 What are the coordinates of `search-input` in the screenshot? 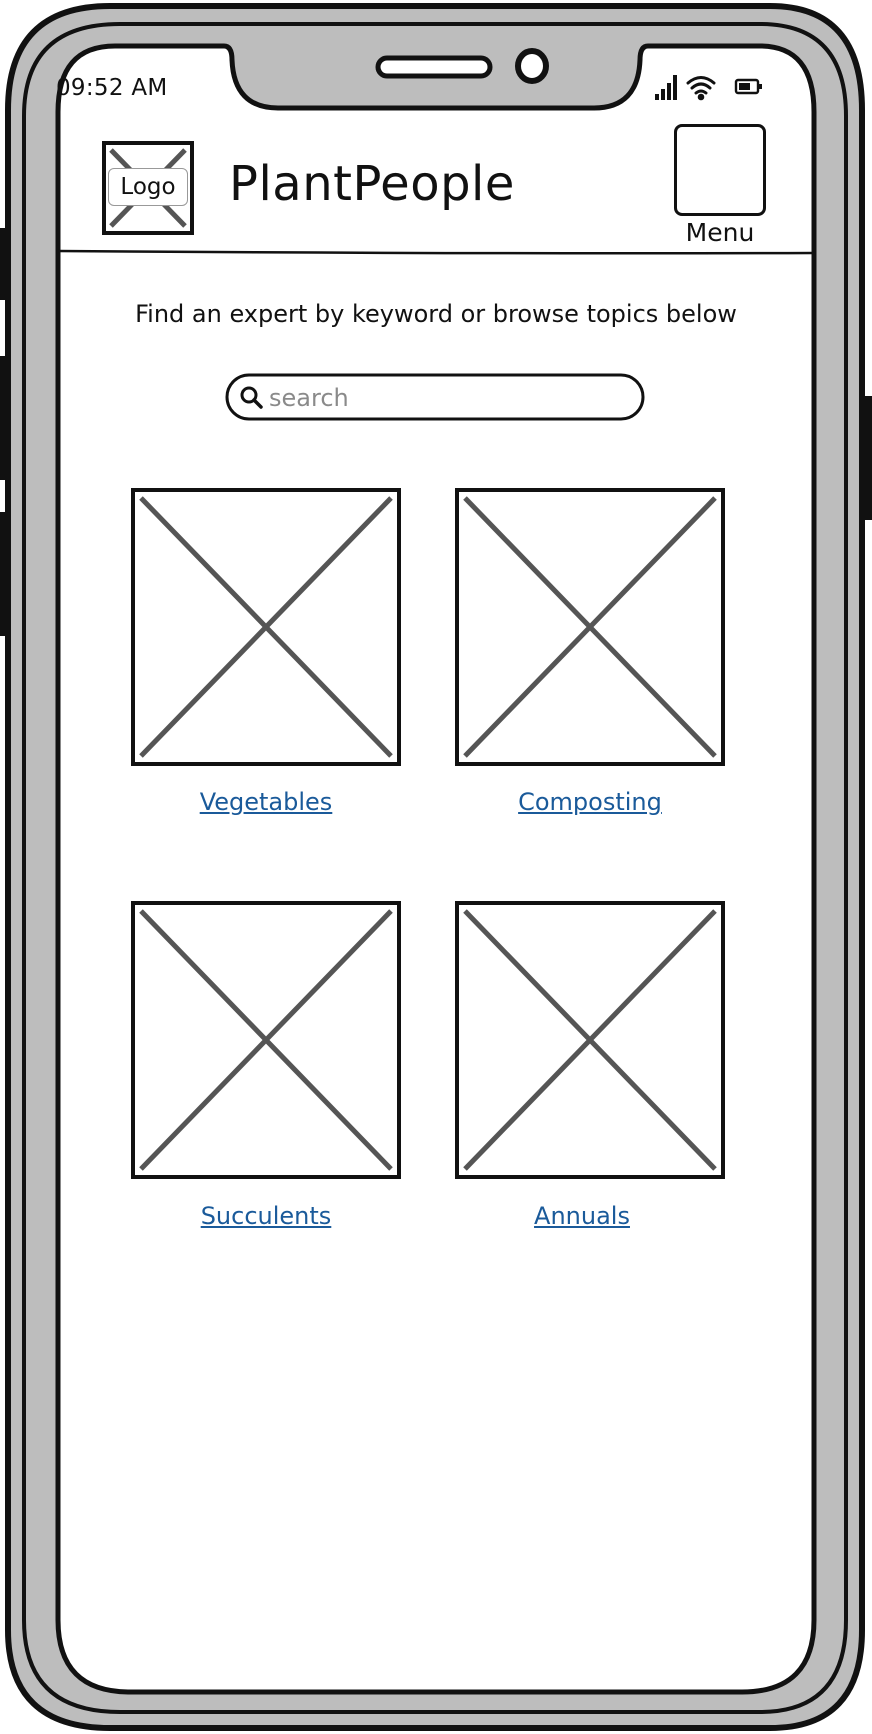 It's located at (449, 398).